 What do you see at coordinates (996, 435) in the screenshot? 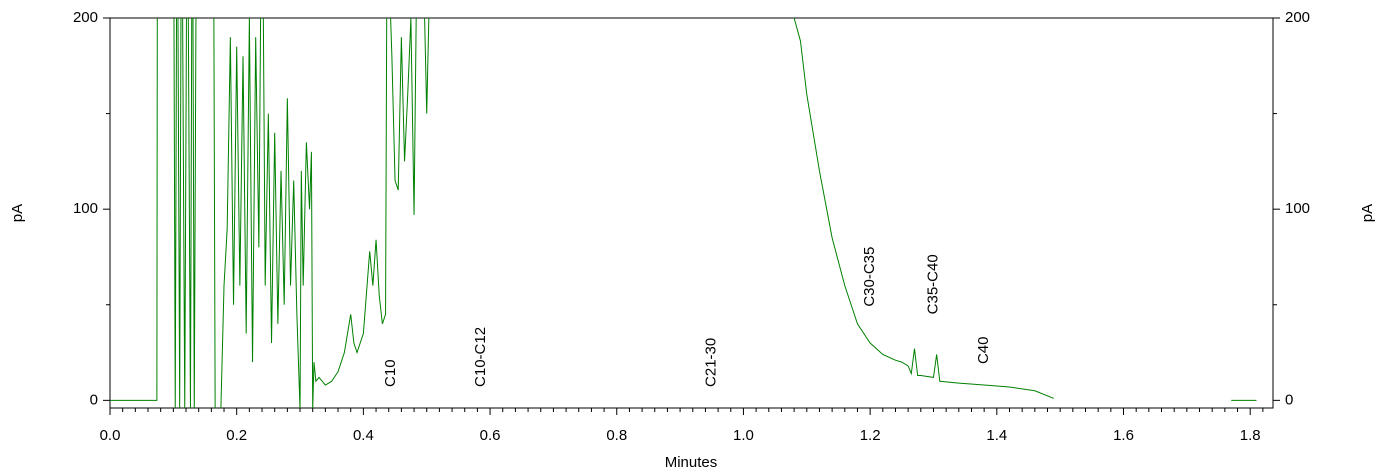
I see `x-tick-label: 1.4` at bounding box center [996, 435].